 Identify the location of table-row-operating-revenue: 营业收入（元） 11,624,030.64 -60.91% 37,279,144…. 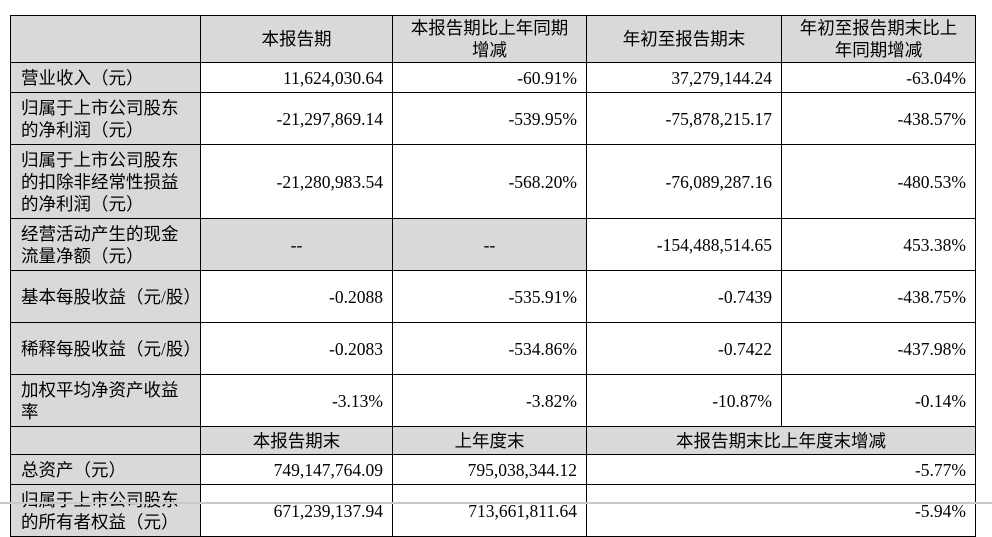
(493, 77).